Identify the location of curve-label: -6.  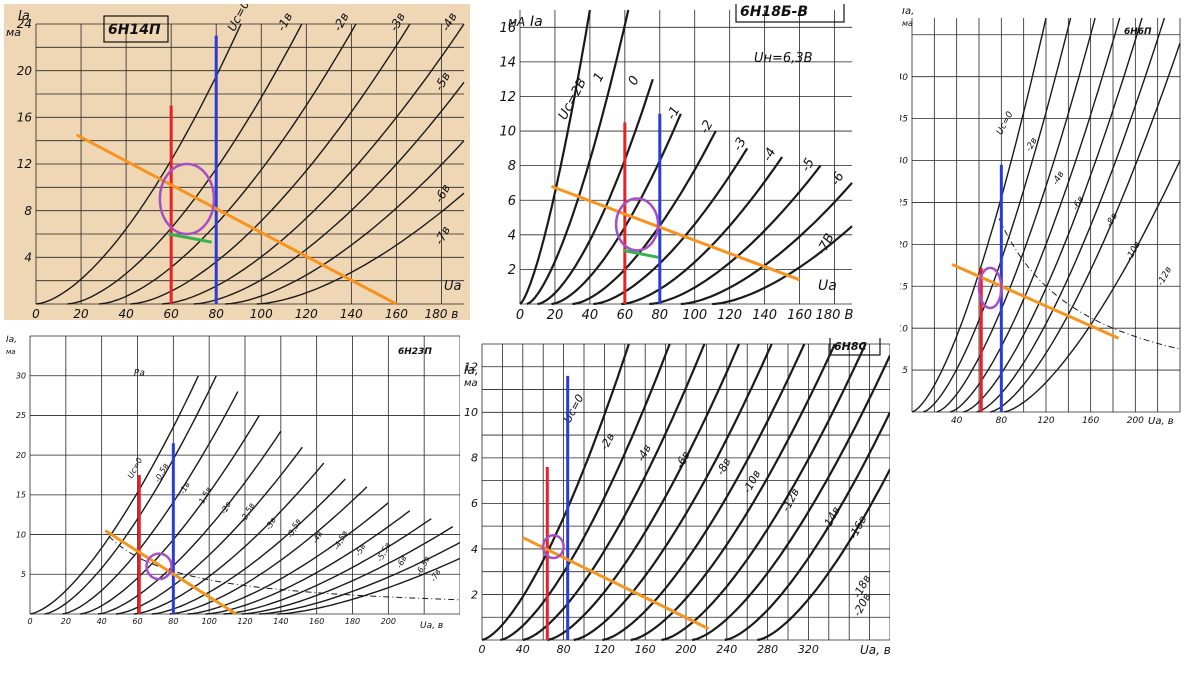
(837, 179).